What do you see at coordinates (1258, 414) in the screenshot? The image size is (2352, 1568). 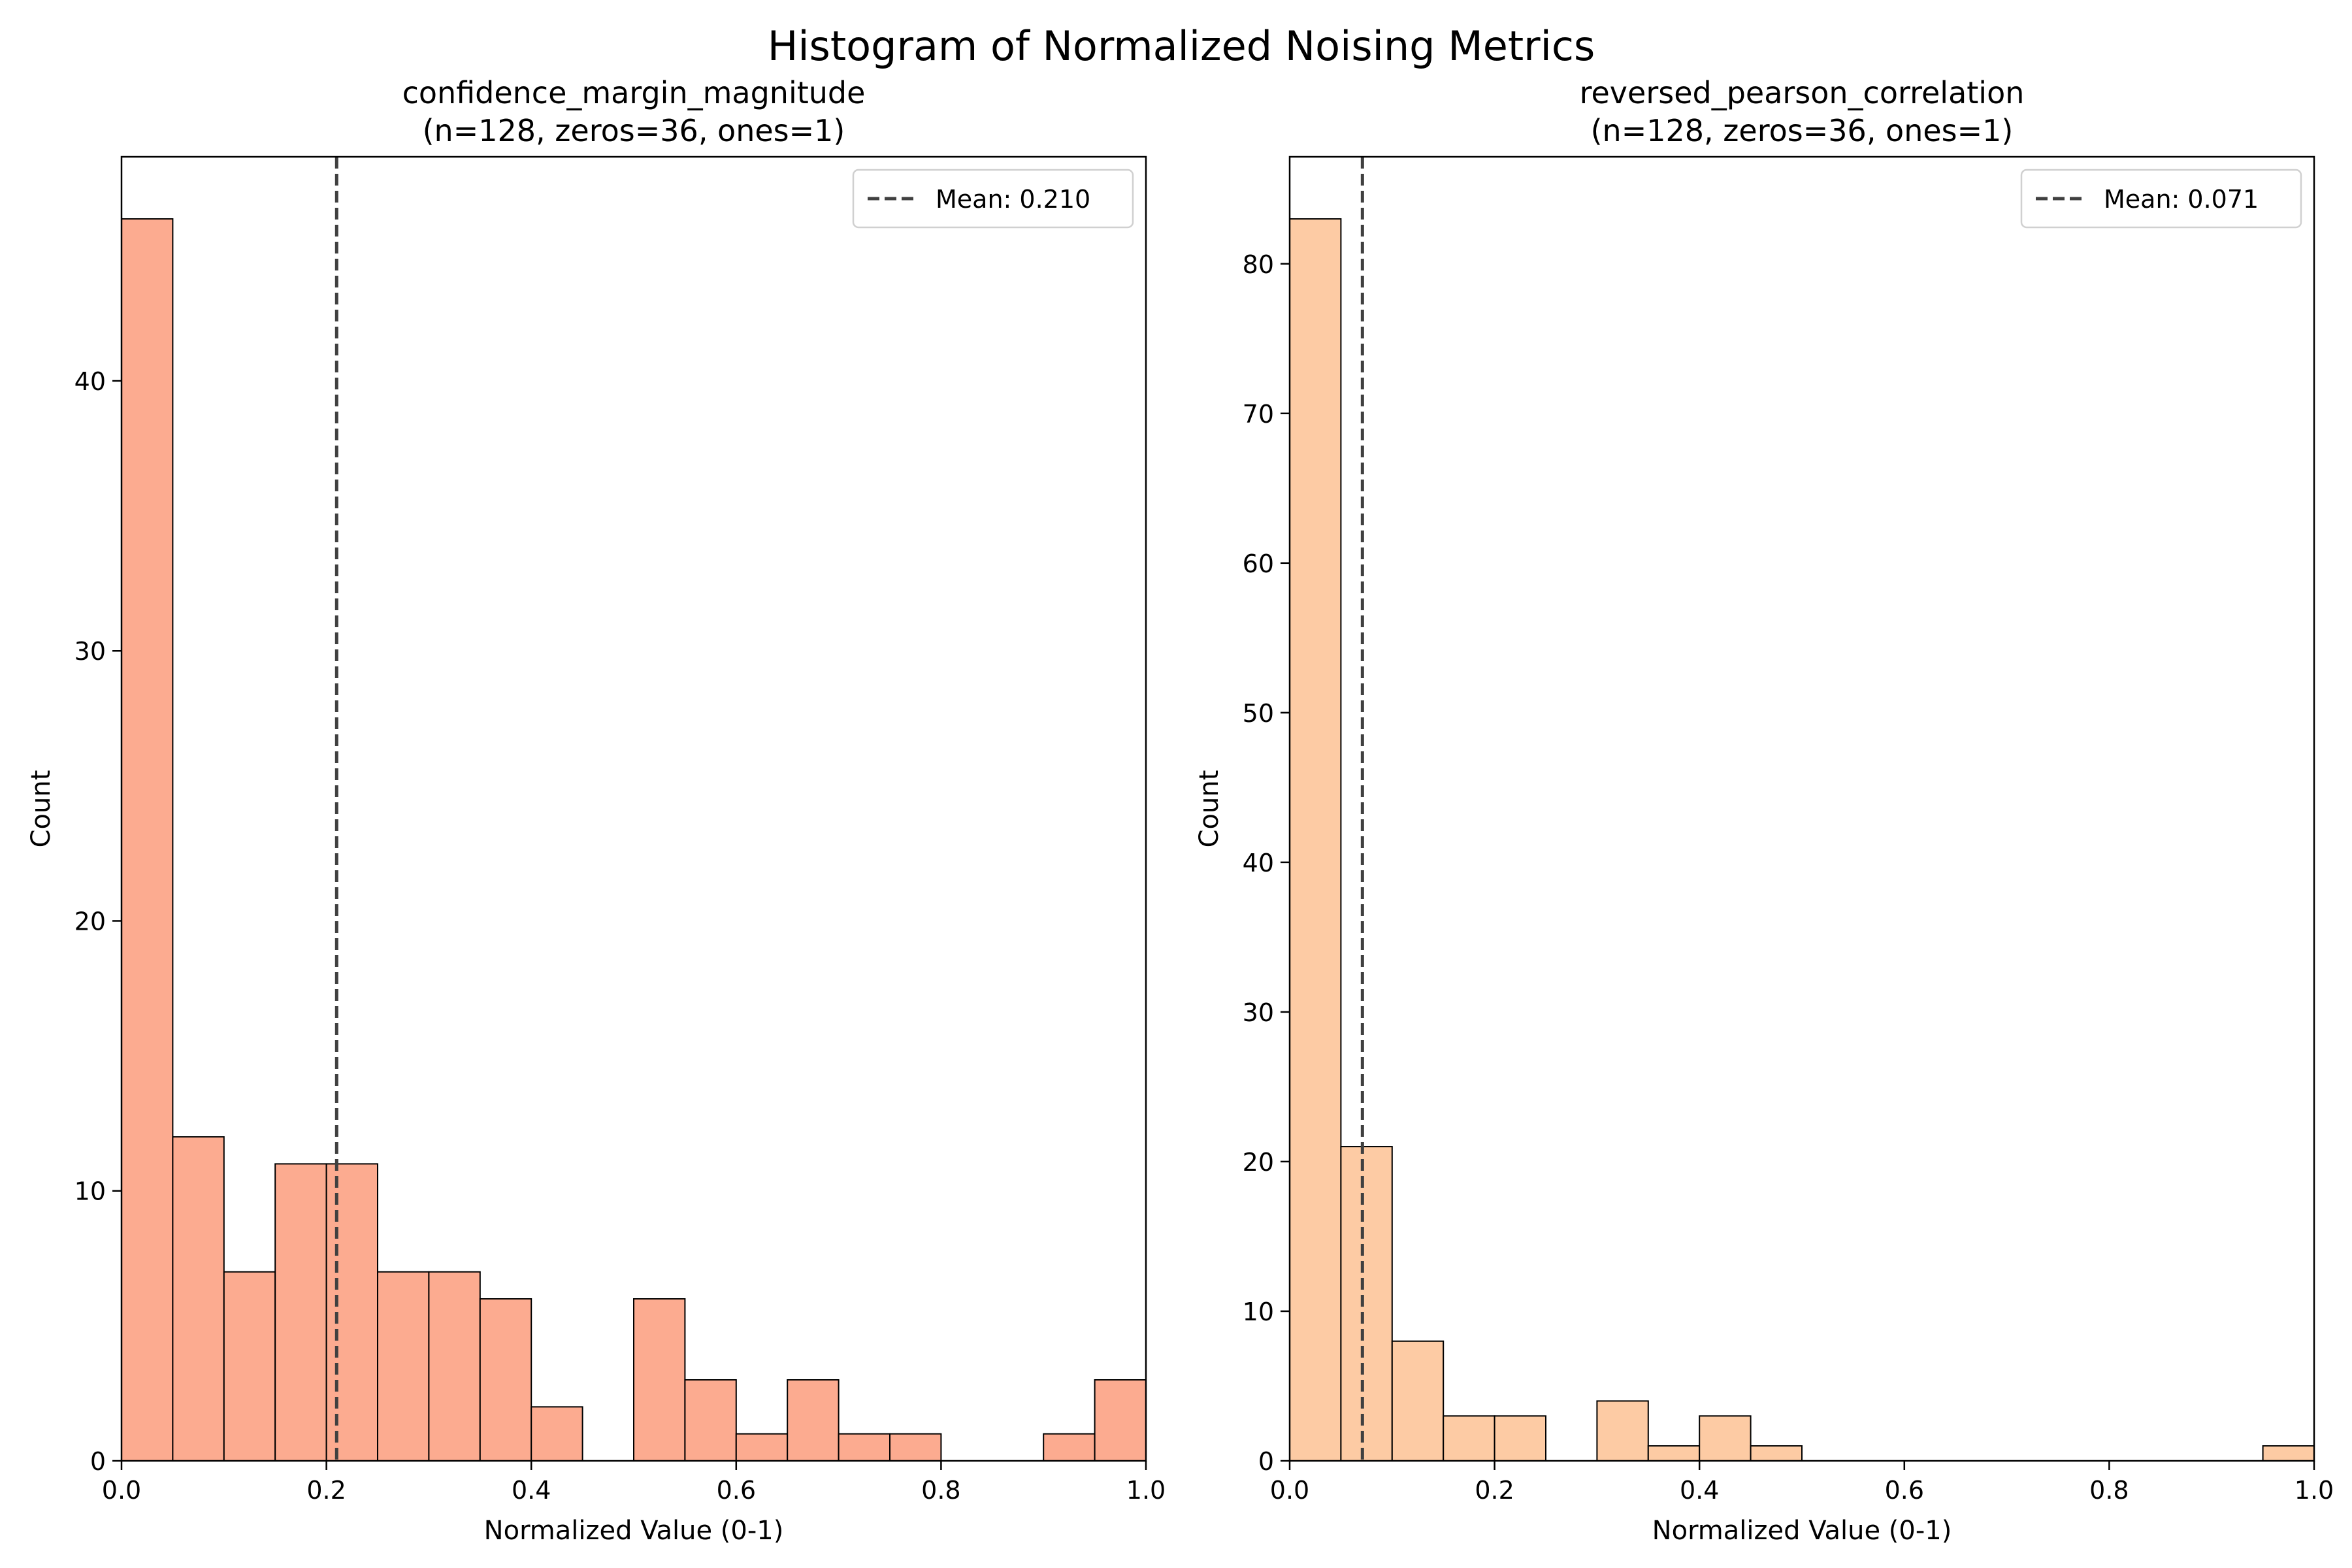 I see `y-tick-label: 70` at bounding box center [1258, 414].